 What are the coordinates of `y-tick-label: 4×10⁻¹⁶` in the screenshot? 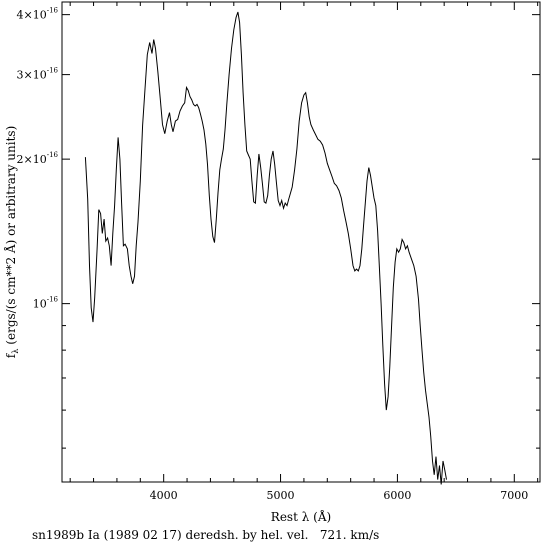 It's located at (38, 14).